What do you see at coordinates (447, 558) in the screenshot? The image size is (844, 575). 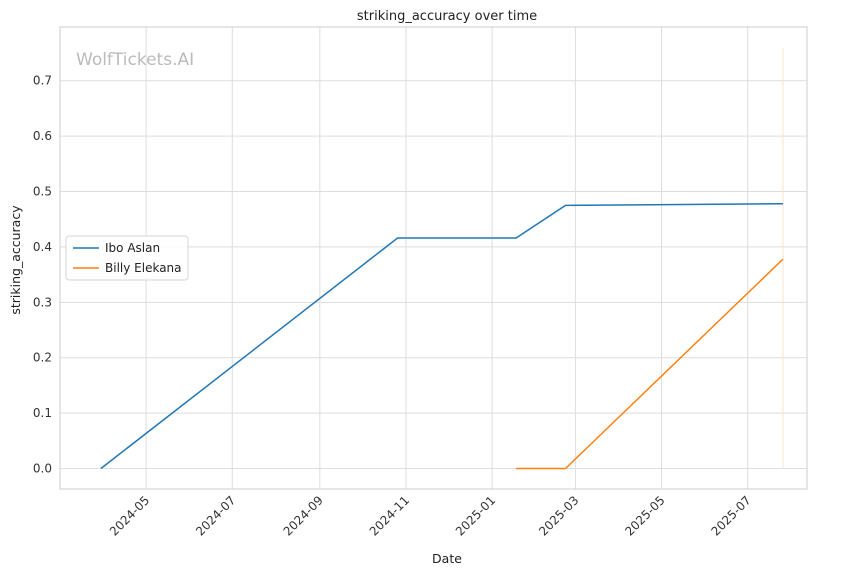 I see `x-axis-title: Date` at bounding box center [447, 558].